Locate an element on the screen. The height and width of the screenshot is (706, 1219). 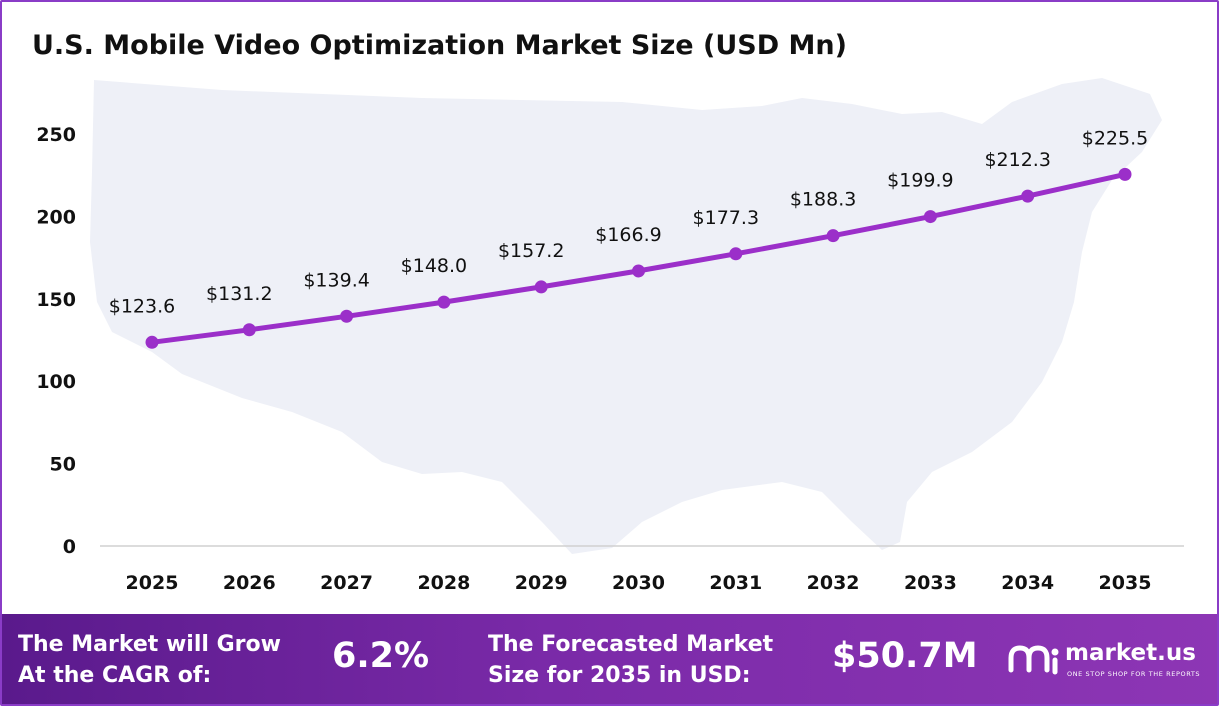
market-us-logo-icon is located at coordinates (1033, 660).